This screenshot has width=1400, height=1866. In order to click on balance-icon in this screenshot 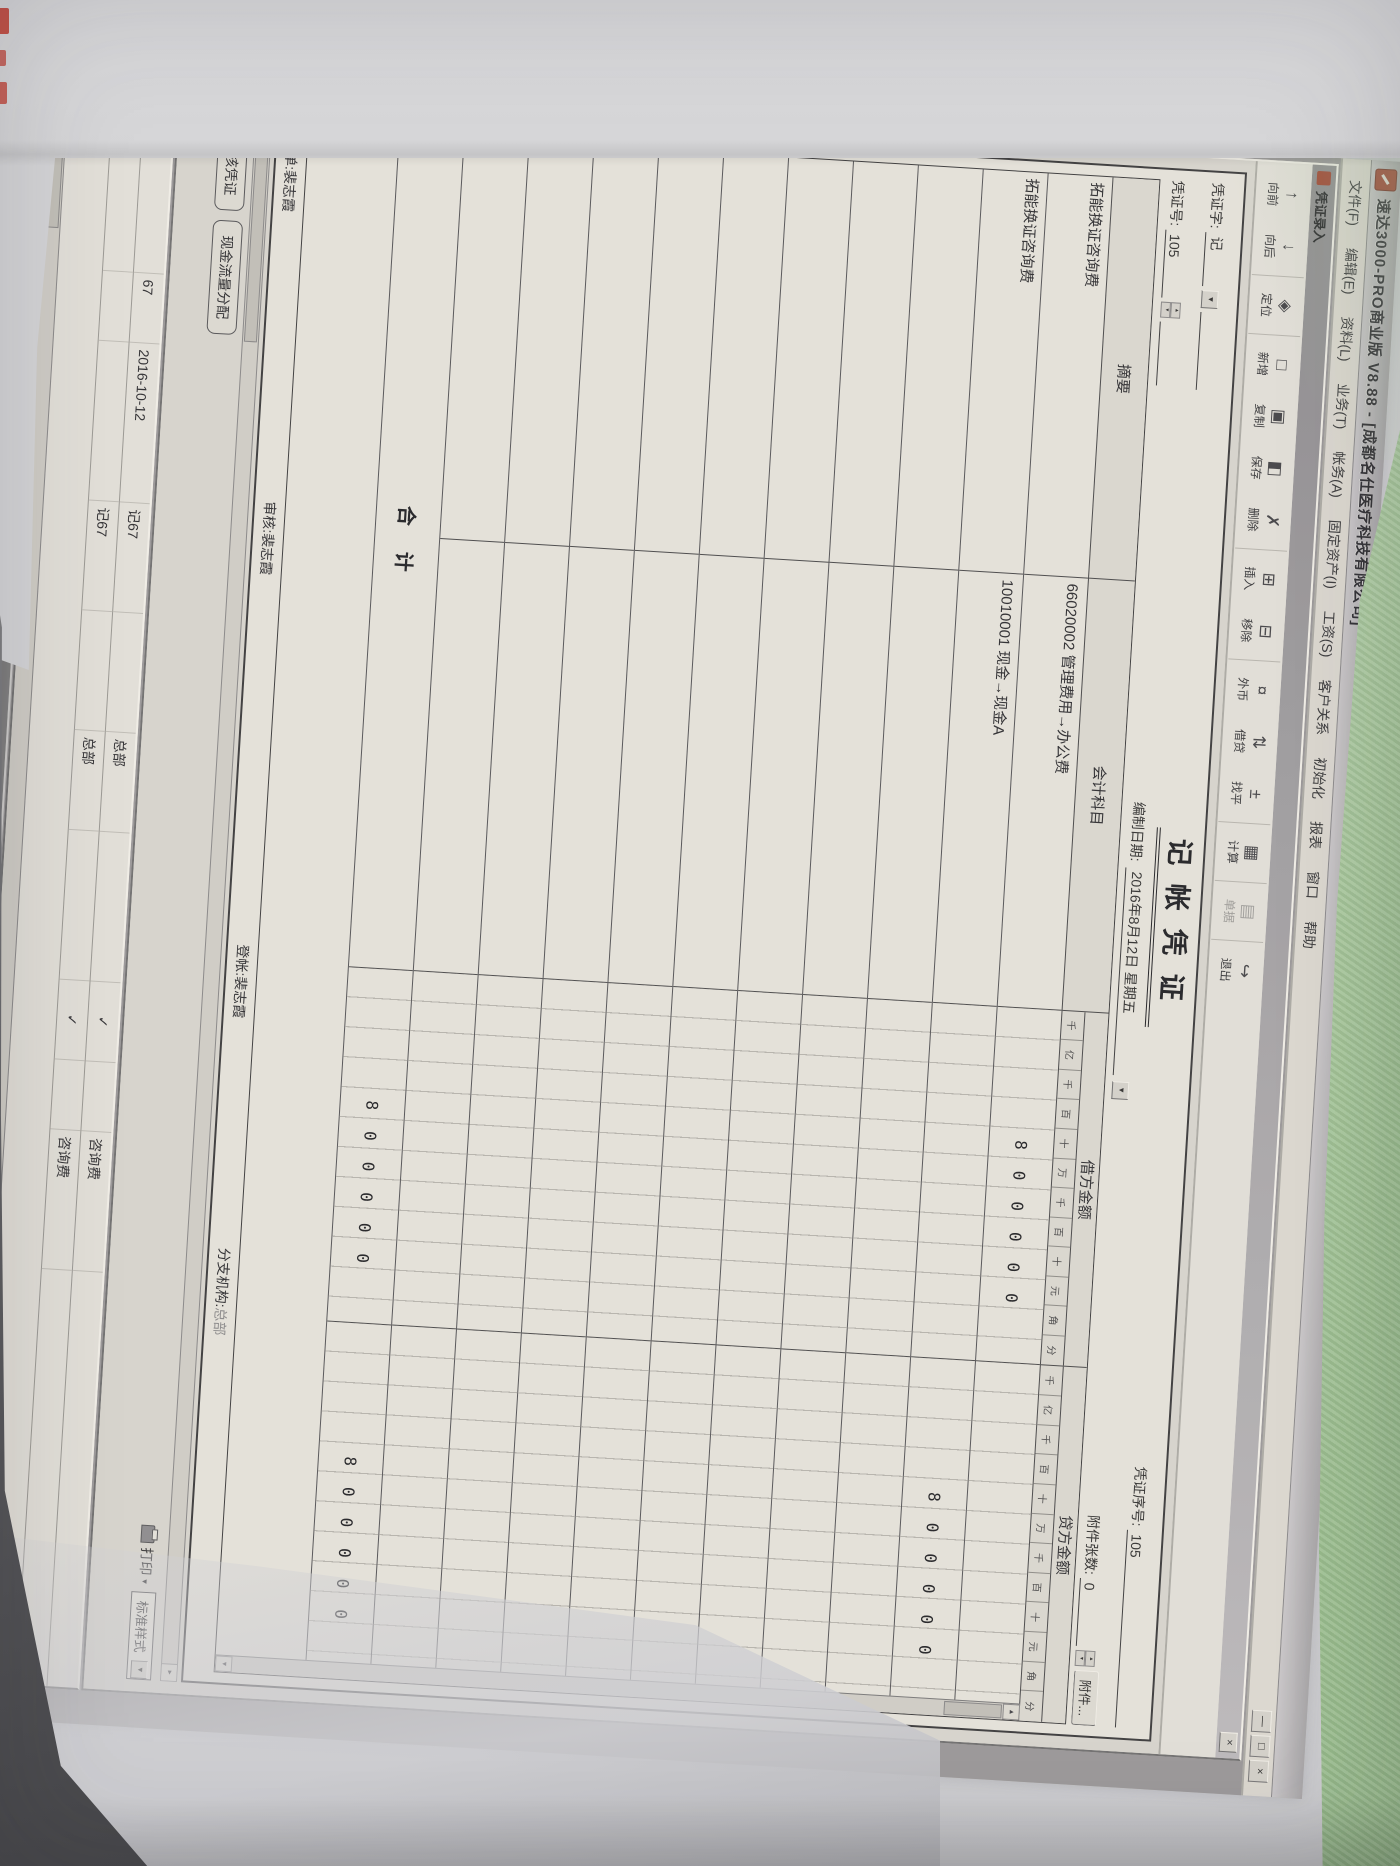, I will do `click(1255, 794)`.